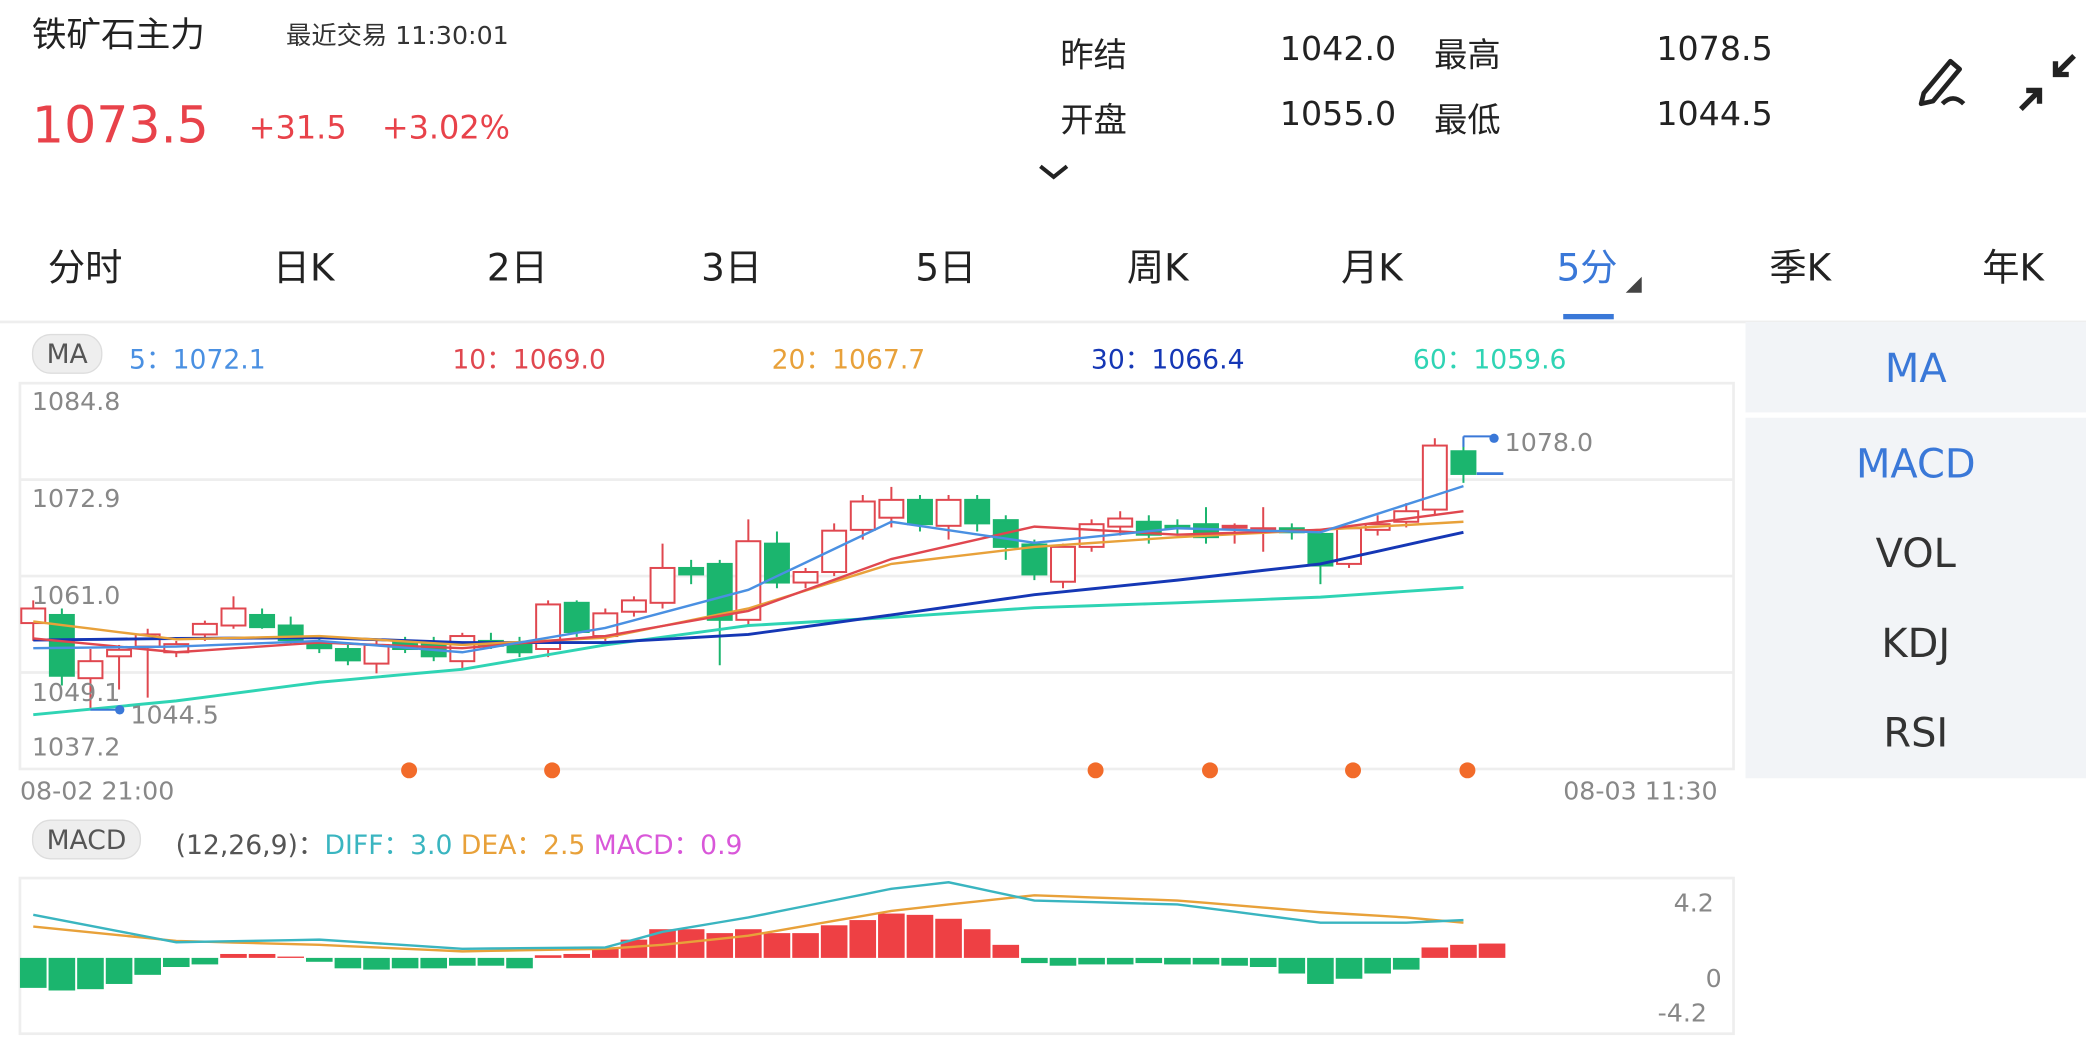  What do you see at coordinates (303, 268) in the screenshot?
I see `tab-1: 日K` at bounding box center [303, 268].